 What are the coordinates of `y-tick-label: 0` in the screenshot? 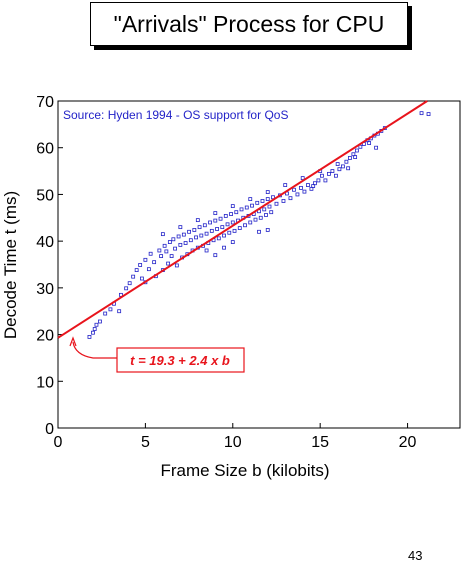 It's located at (49, 429).